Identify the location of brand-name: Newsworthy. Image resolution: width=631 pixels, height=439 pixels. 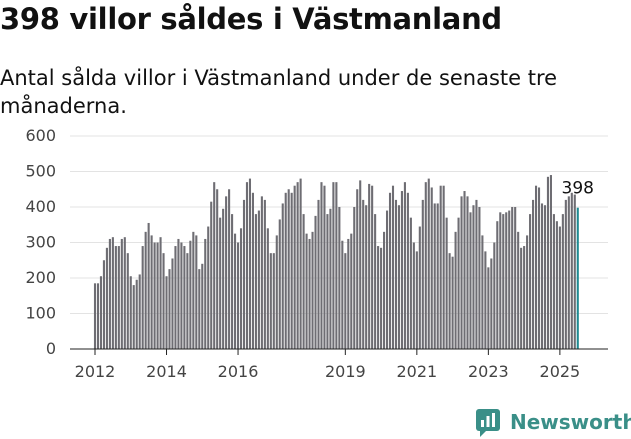
(570, 422).